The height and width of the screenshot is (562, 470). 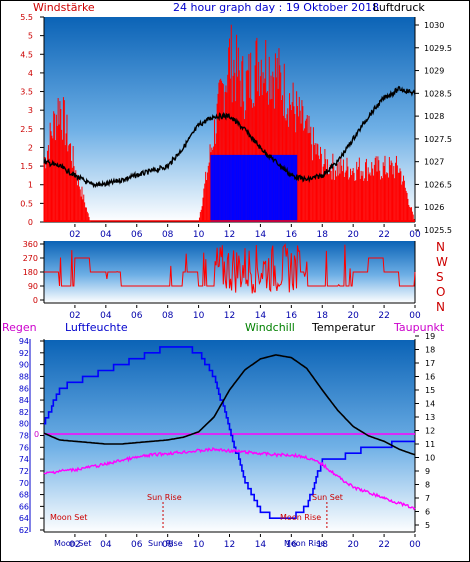 What do you see at coordinates (261, 316) in the screenshot?
I see `mid-x-tick-label: 14` at bounding box center [261, 316].